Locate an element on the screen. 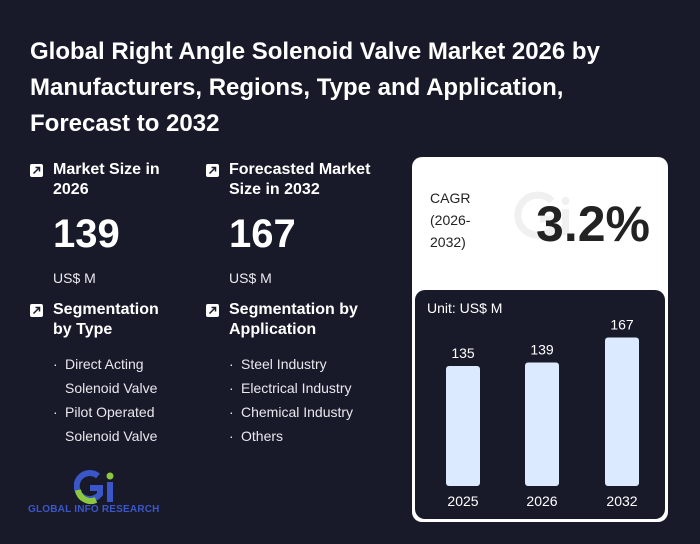  logo-mark-icon is located at coordinates (94, 487).